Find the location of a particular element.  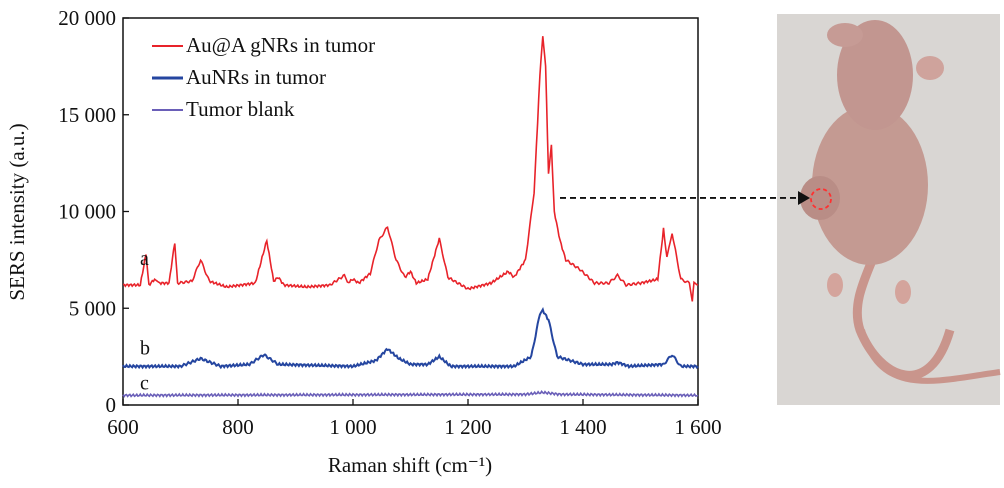

tumor-marker-circle is located at coordinates (821, 199).